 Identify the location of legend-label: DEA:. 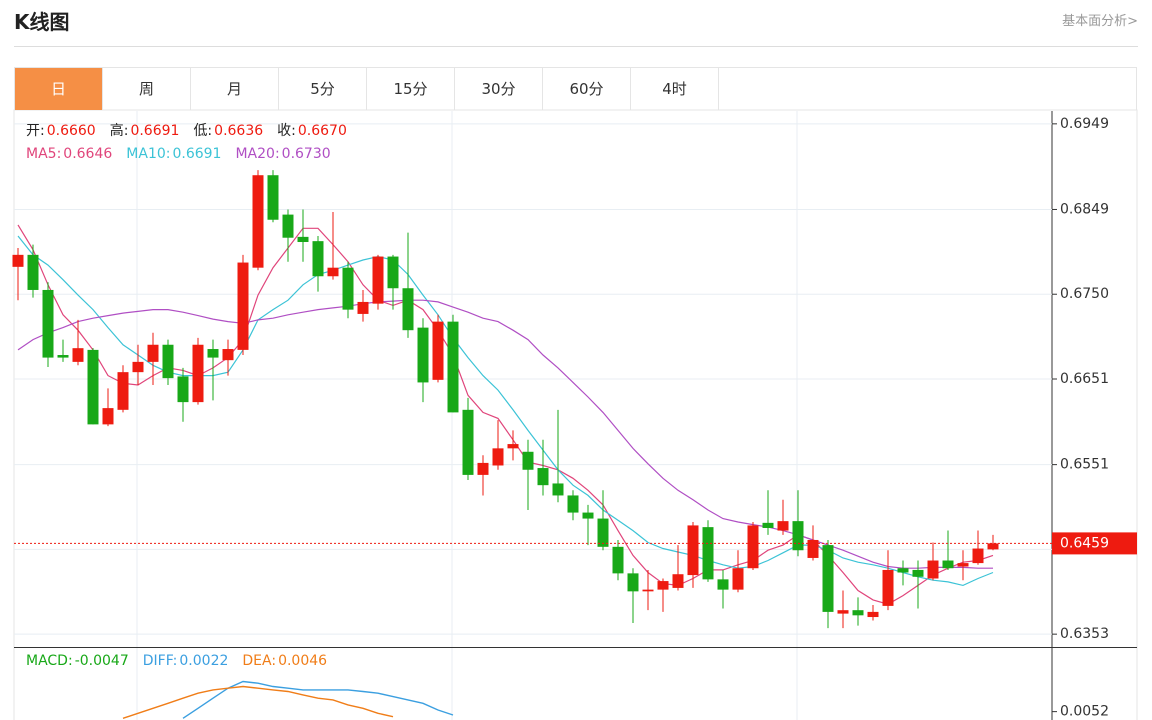
(259, 661).